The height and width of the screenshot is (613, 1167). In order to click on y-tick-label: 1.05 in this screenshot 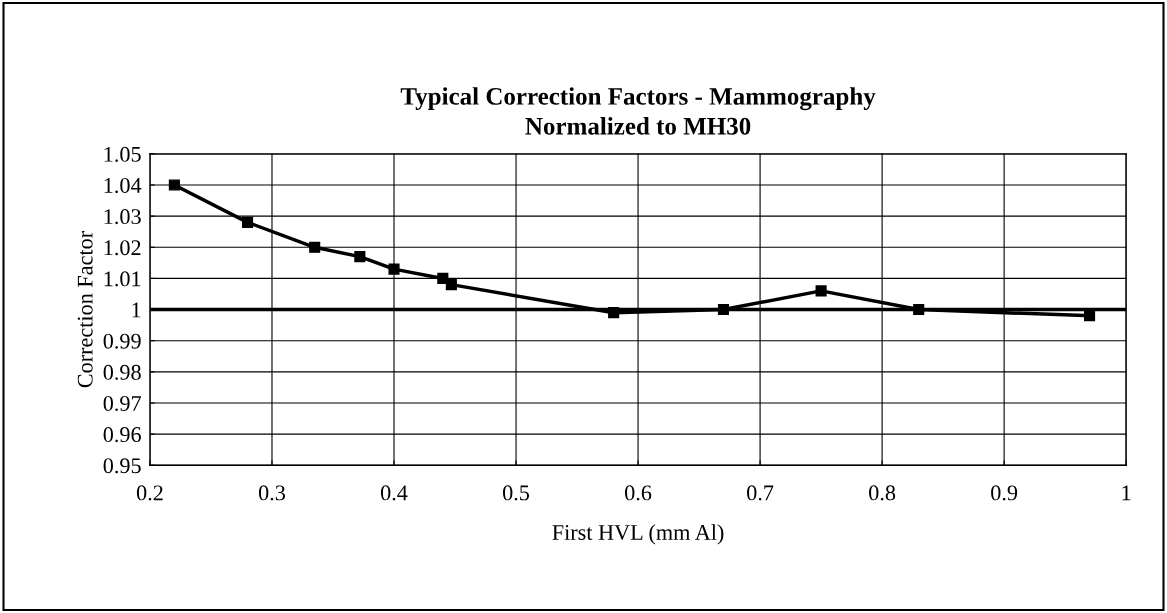, I will do `click(122, 154)`.